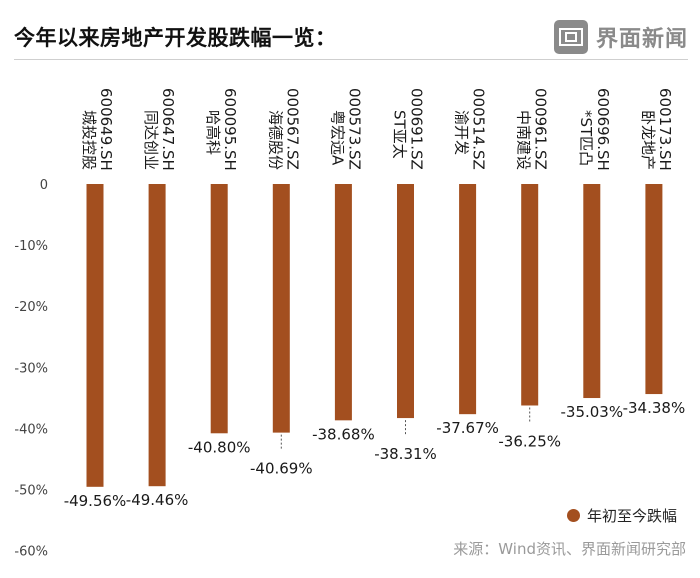 This screenshot has height=578, width=700. I want to click on legend: 年初至今跌幅, so click(622, 515).